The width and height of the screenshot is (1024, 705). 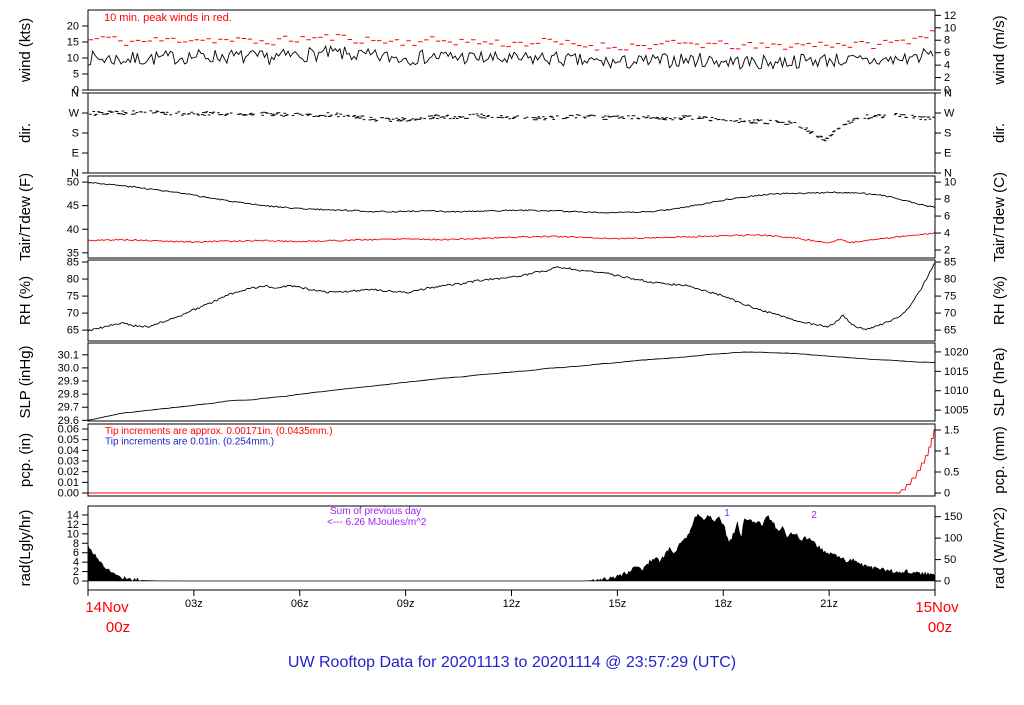 I want to click on y-tick-label: 0.03, so click(x=68, y=462).